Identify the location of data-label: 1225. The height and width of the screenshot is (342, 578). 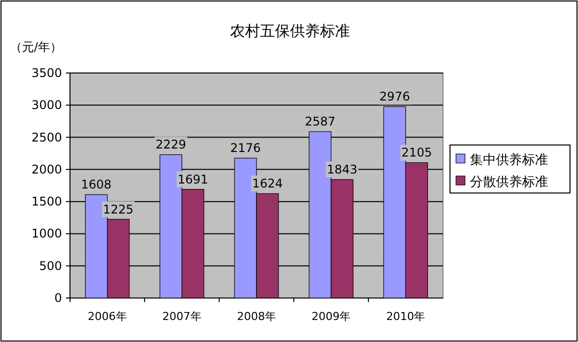
(118, 209).